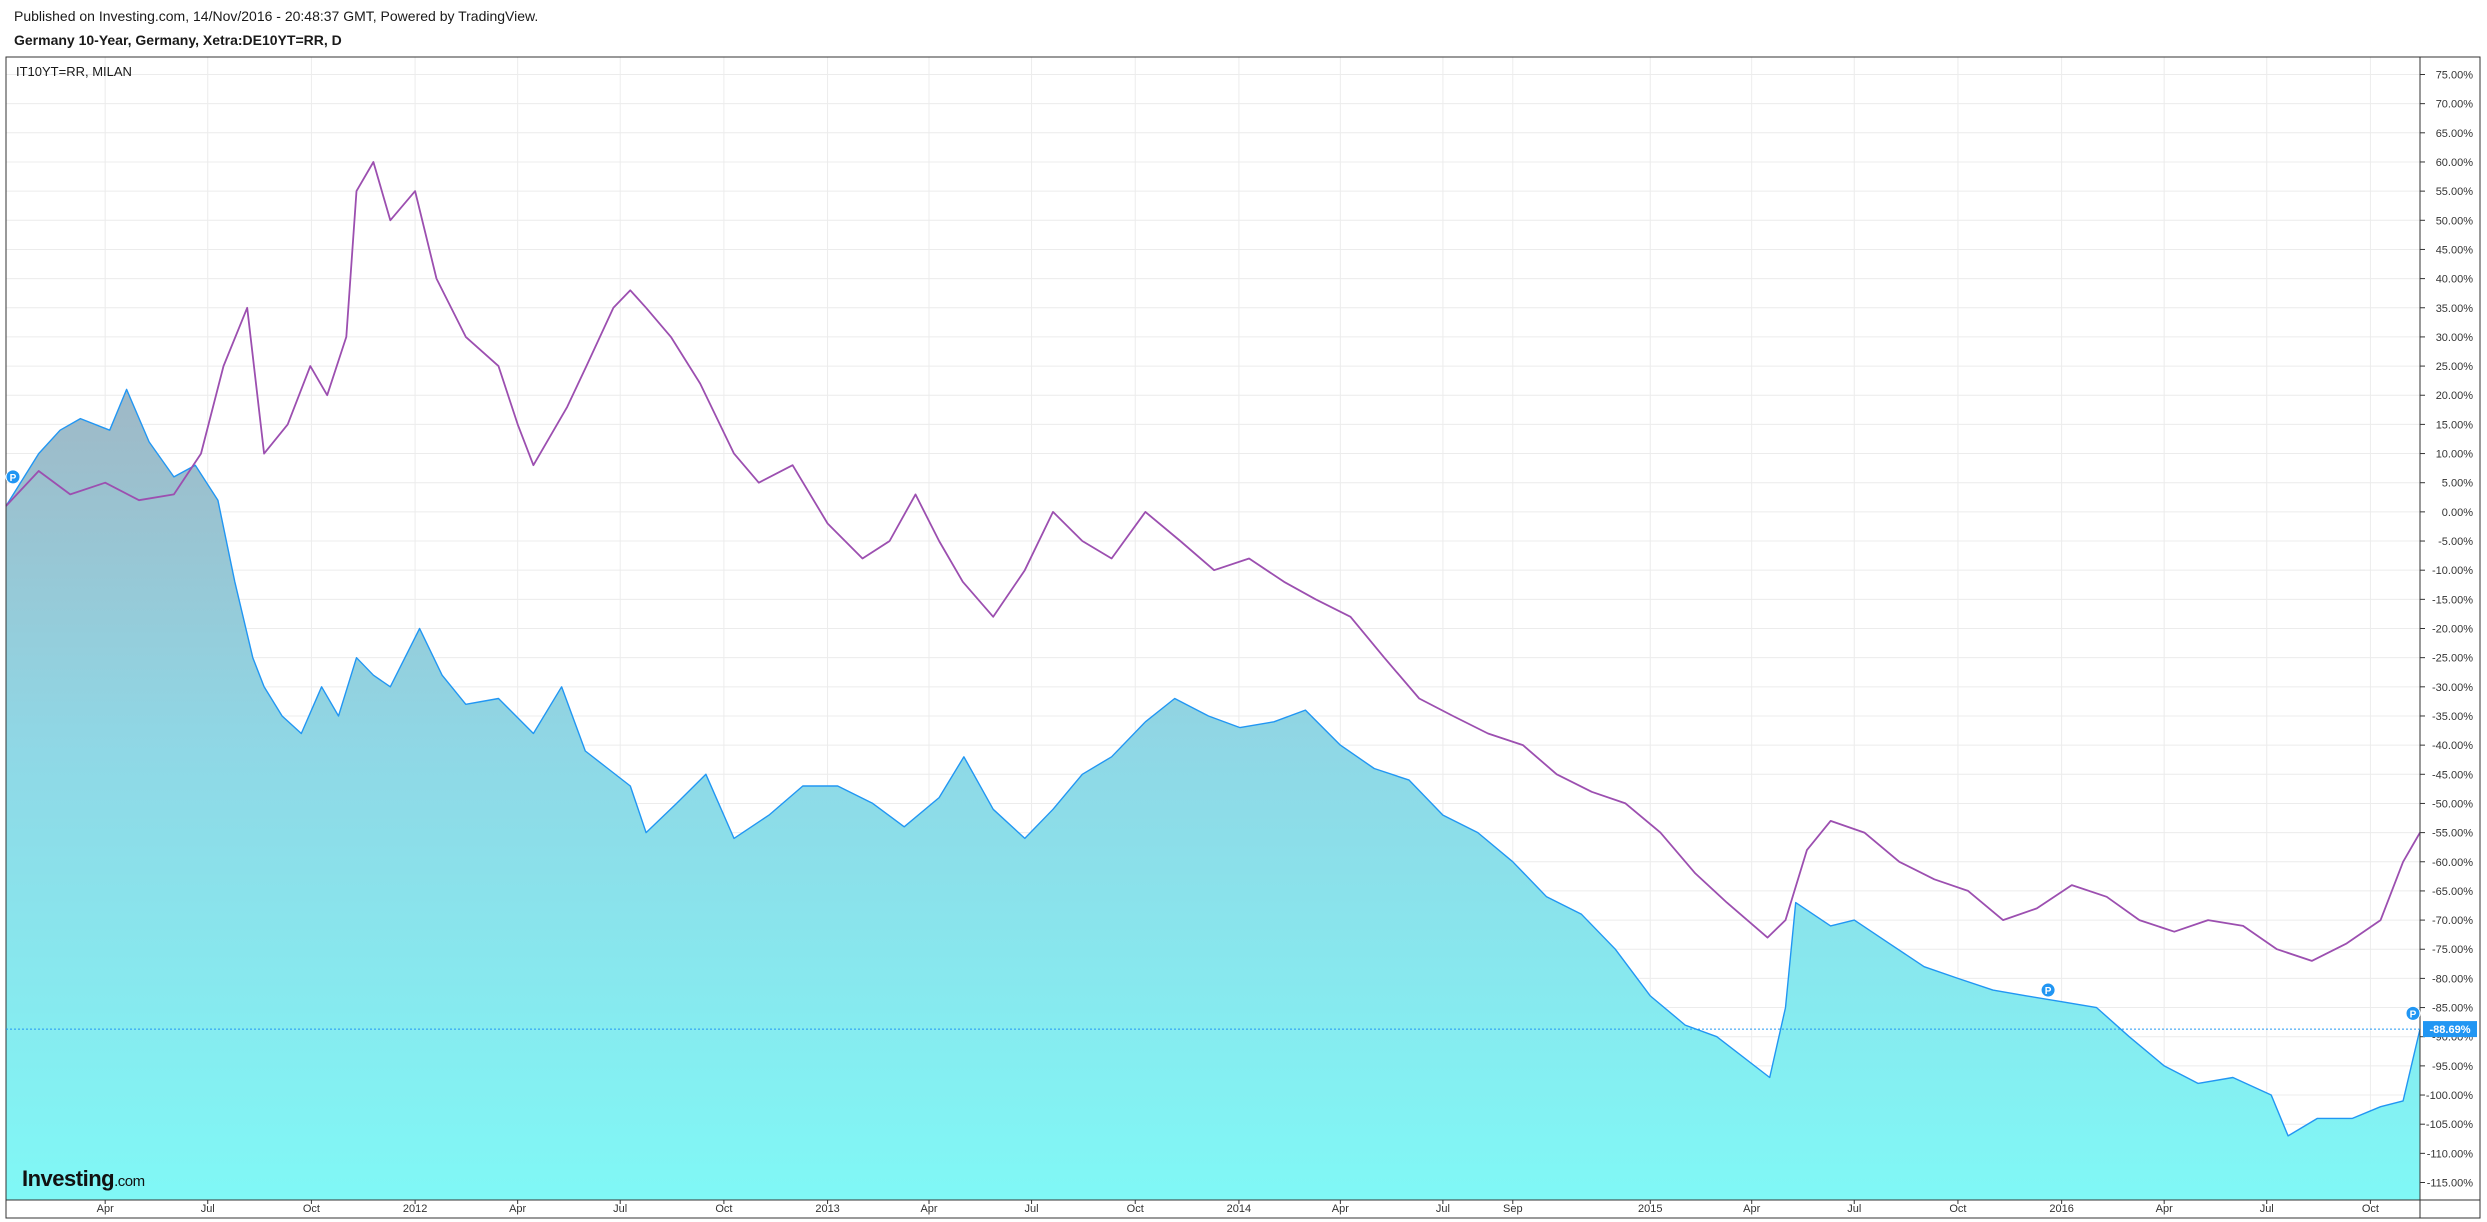 Image resolution: width=2487 pixels, height=1222 pixels. I want to click on y-tick-label: -95.00%, so click(2452, 1067).